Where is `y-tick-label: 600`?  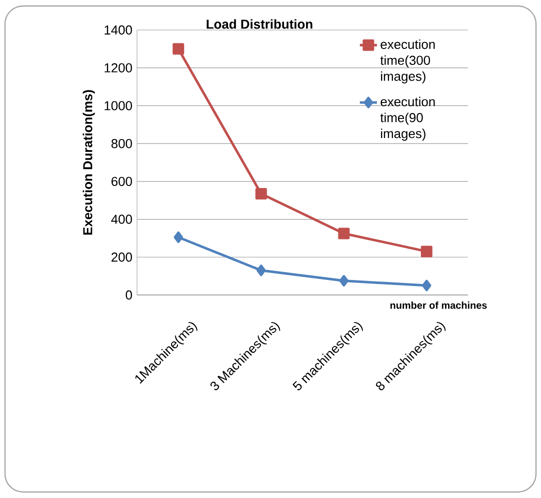
y-tick-label: 600 is located at coordinates (122, 181).